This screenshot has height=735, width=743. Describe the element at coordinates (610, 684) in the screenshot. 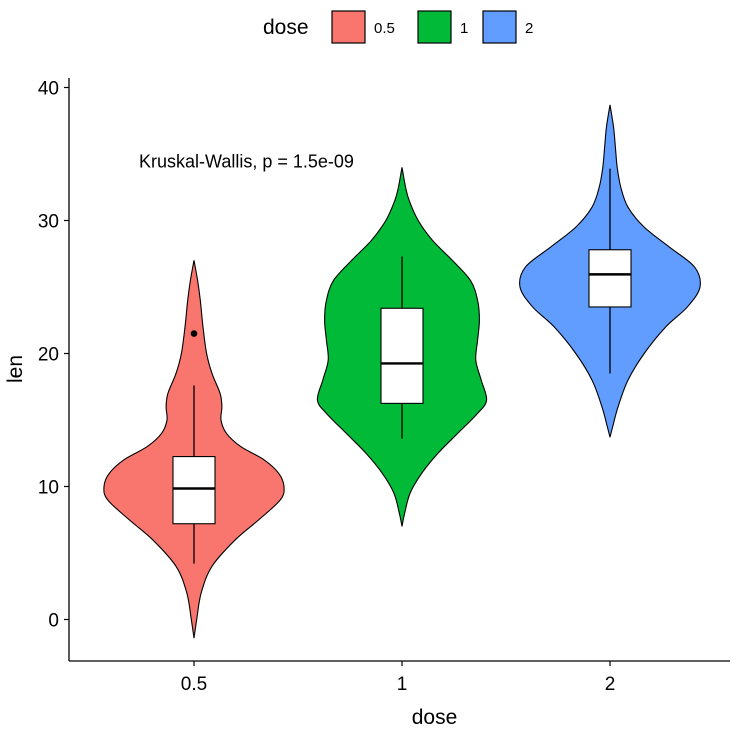

I see `x-tick-label-2: 2` at that location.